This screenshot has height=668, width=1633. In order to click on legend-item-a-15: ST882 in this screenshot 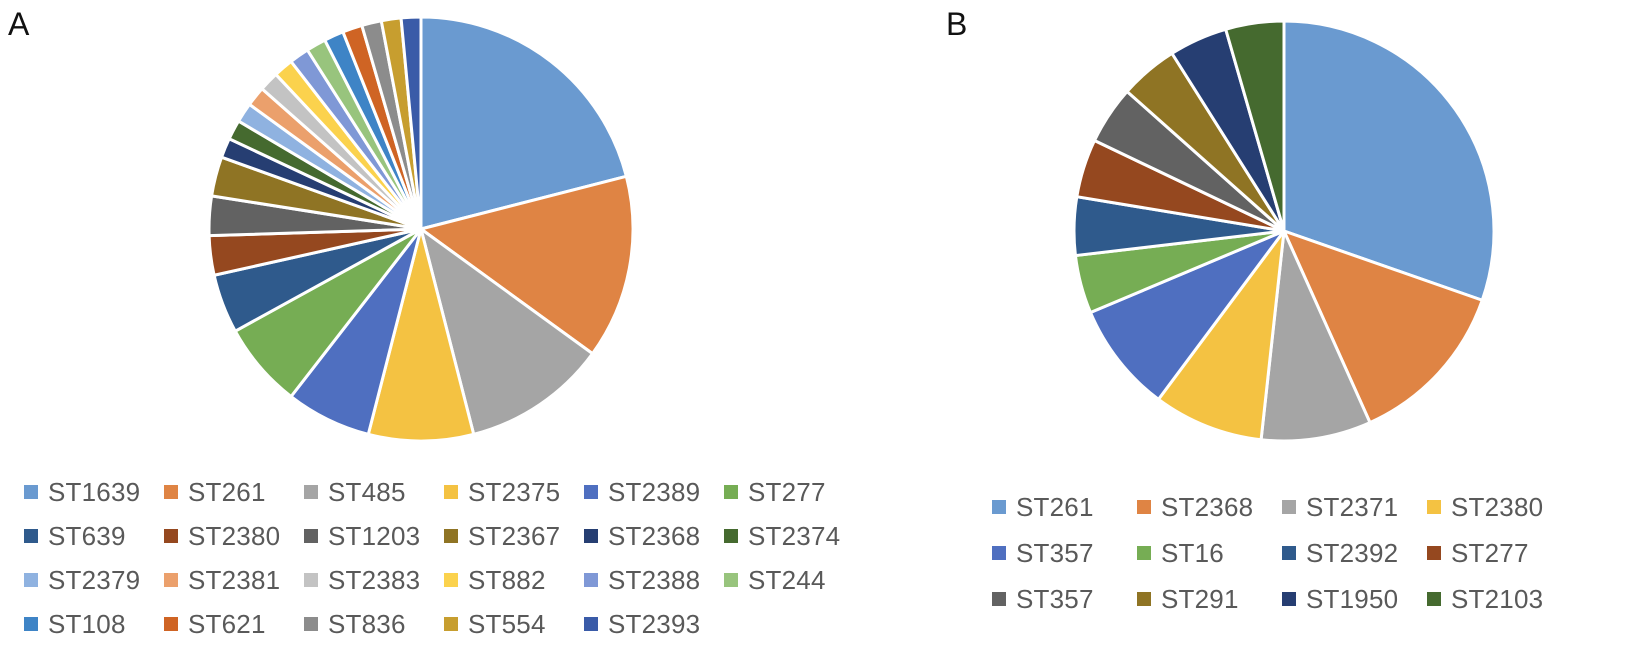, I will do `click(514, 580)`.